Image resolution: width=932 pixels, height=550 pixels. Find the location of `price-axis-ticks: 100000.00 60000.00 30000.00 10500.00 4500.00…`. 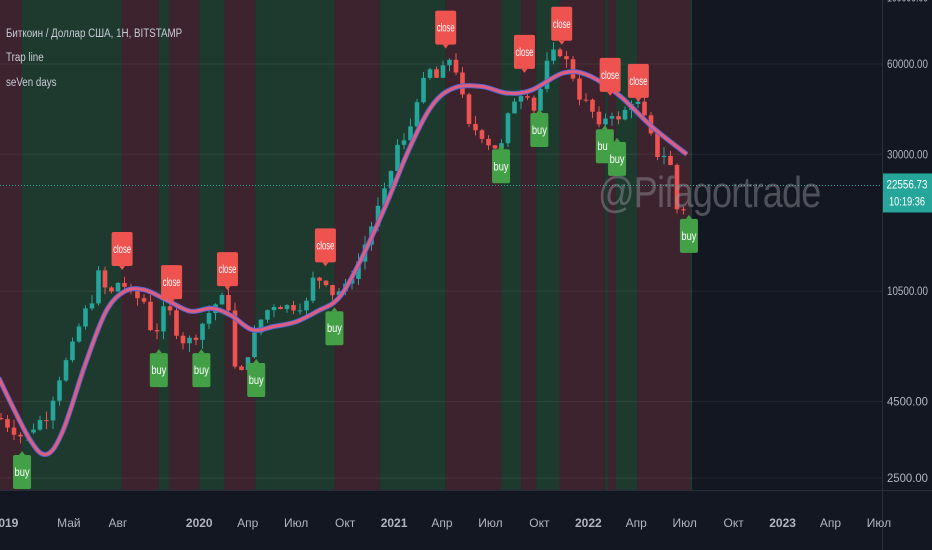

price-axis-ticks: 100000.00 60000.00 30000.00 10500.00 4500.00… is located at coordinates (907, 242).